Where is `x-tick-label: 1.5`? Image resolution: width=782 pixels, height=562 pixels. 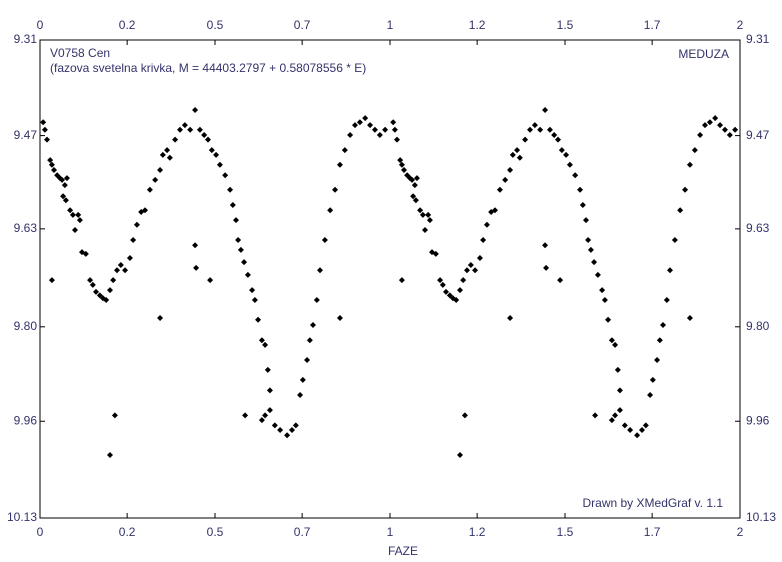 x-tick-label: 1.5 is located at coordinates (565, 532).